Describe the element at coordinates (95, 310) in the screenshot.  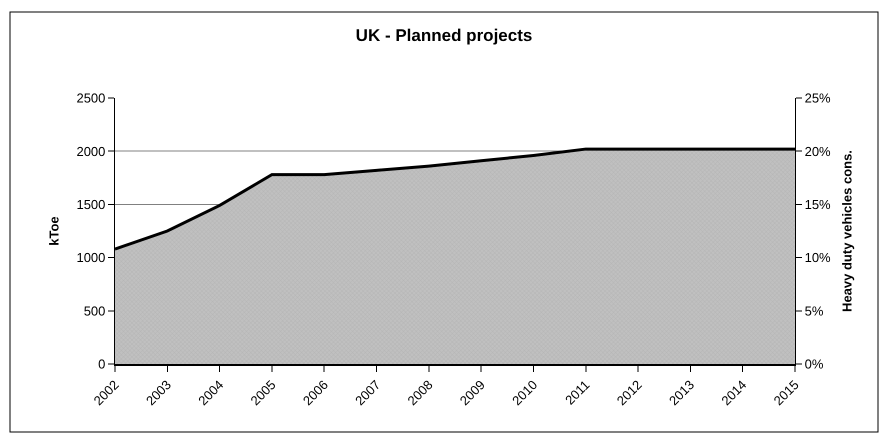
I see `y-tick-label: 500` at that location.